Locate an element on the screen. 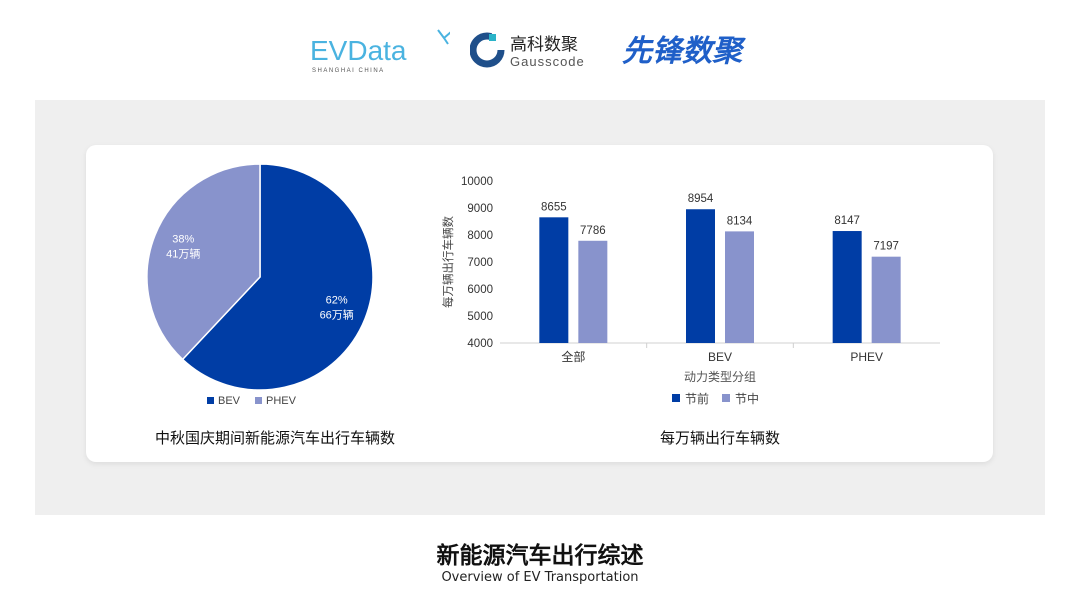  x-tick-label: BEV is located at coordinates (720, 357).